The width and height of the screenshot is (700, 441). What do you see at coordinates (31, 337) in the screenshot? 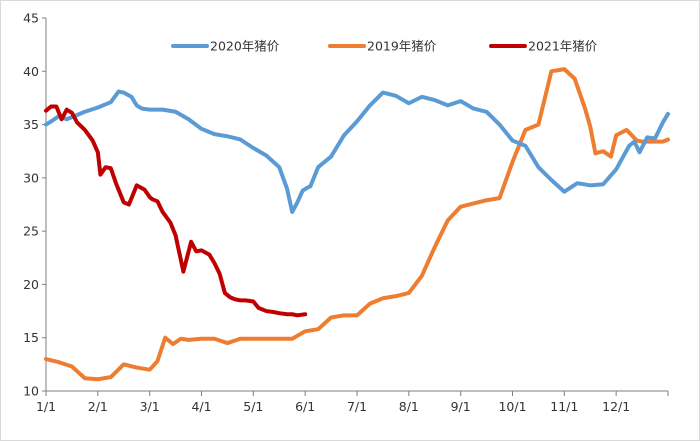
I see `y-tick-label: 15` at bounding box center [31, 337].